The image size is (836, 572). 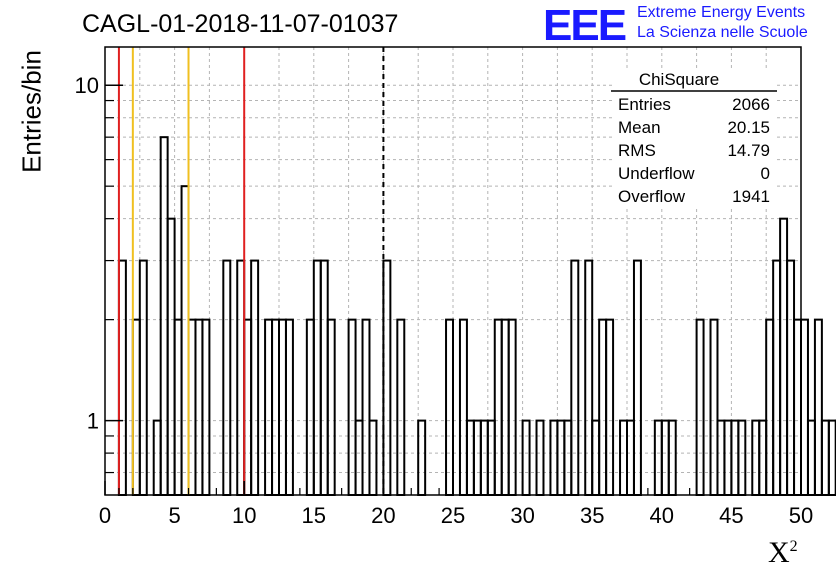 What do you see at coordinates (751, 104) in the screenshot?
I see `stats-row-value: 2066` at bounding box center [751, 104].